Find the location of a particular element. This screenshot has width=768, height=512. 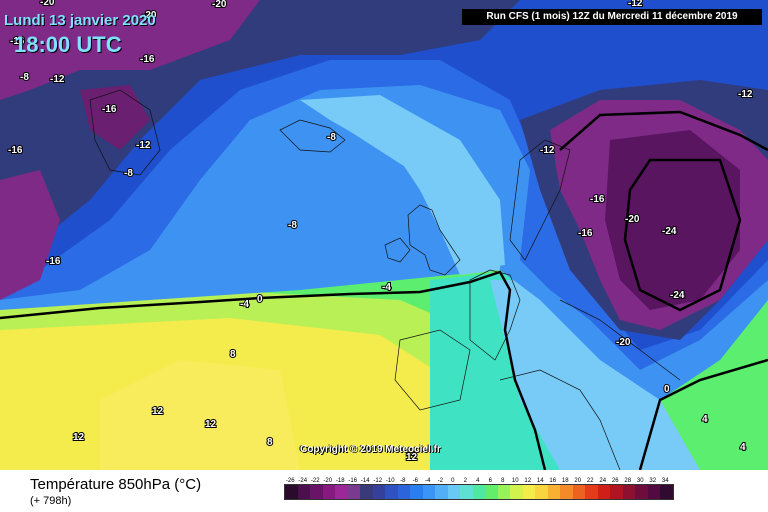

scale-tick-label: 20 is located at coordinates (578, 481).